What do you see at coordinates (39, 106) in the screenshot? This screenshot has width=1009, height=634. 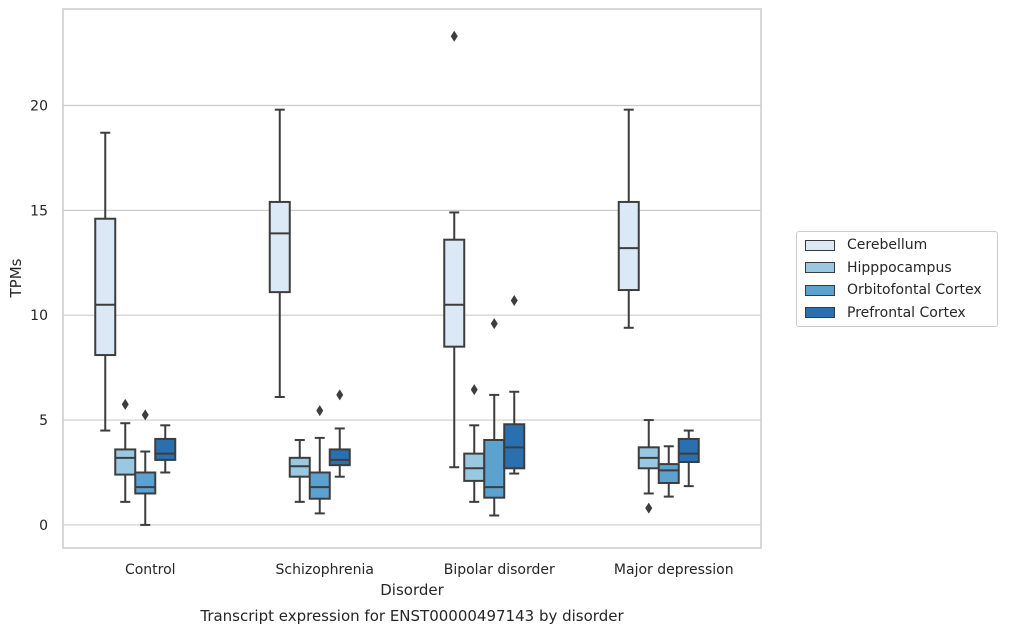 I see `y-tick-label: 20` at bounding box center [39, 106].